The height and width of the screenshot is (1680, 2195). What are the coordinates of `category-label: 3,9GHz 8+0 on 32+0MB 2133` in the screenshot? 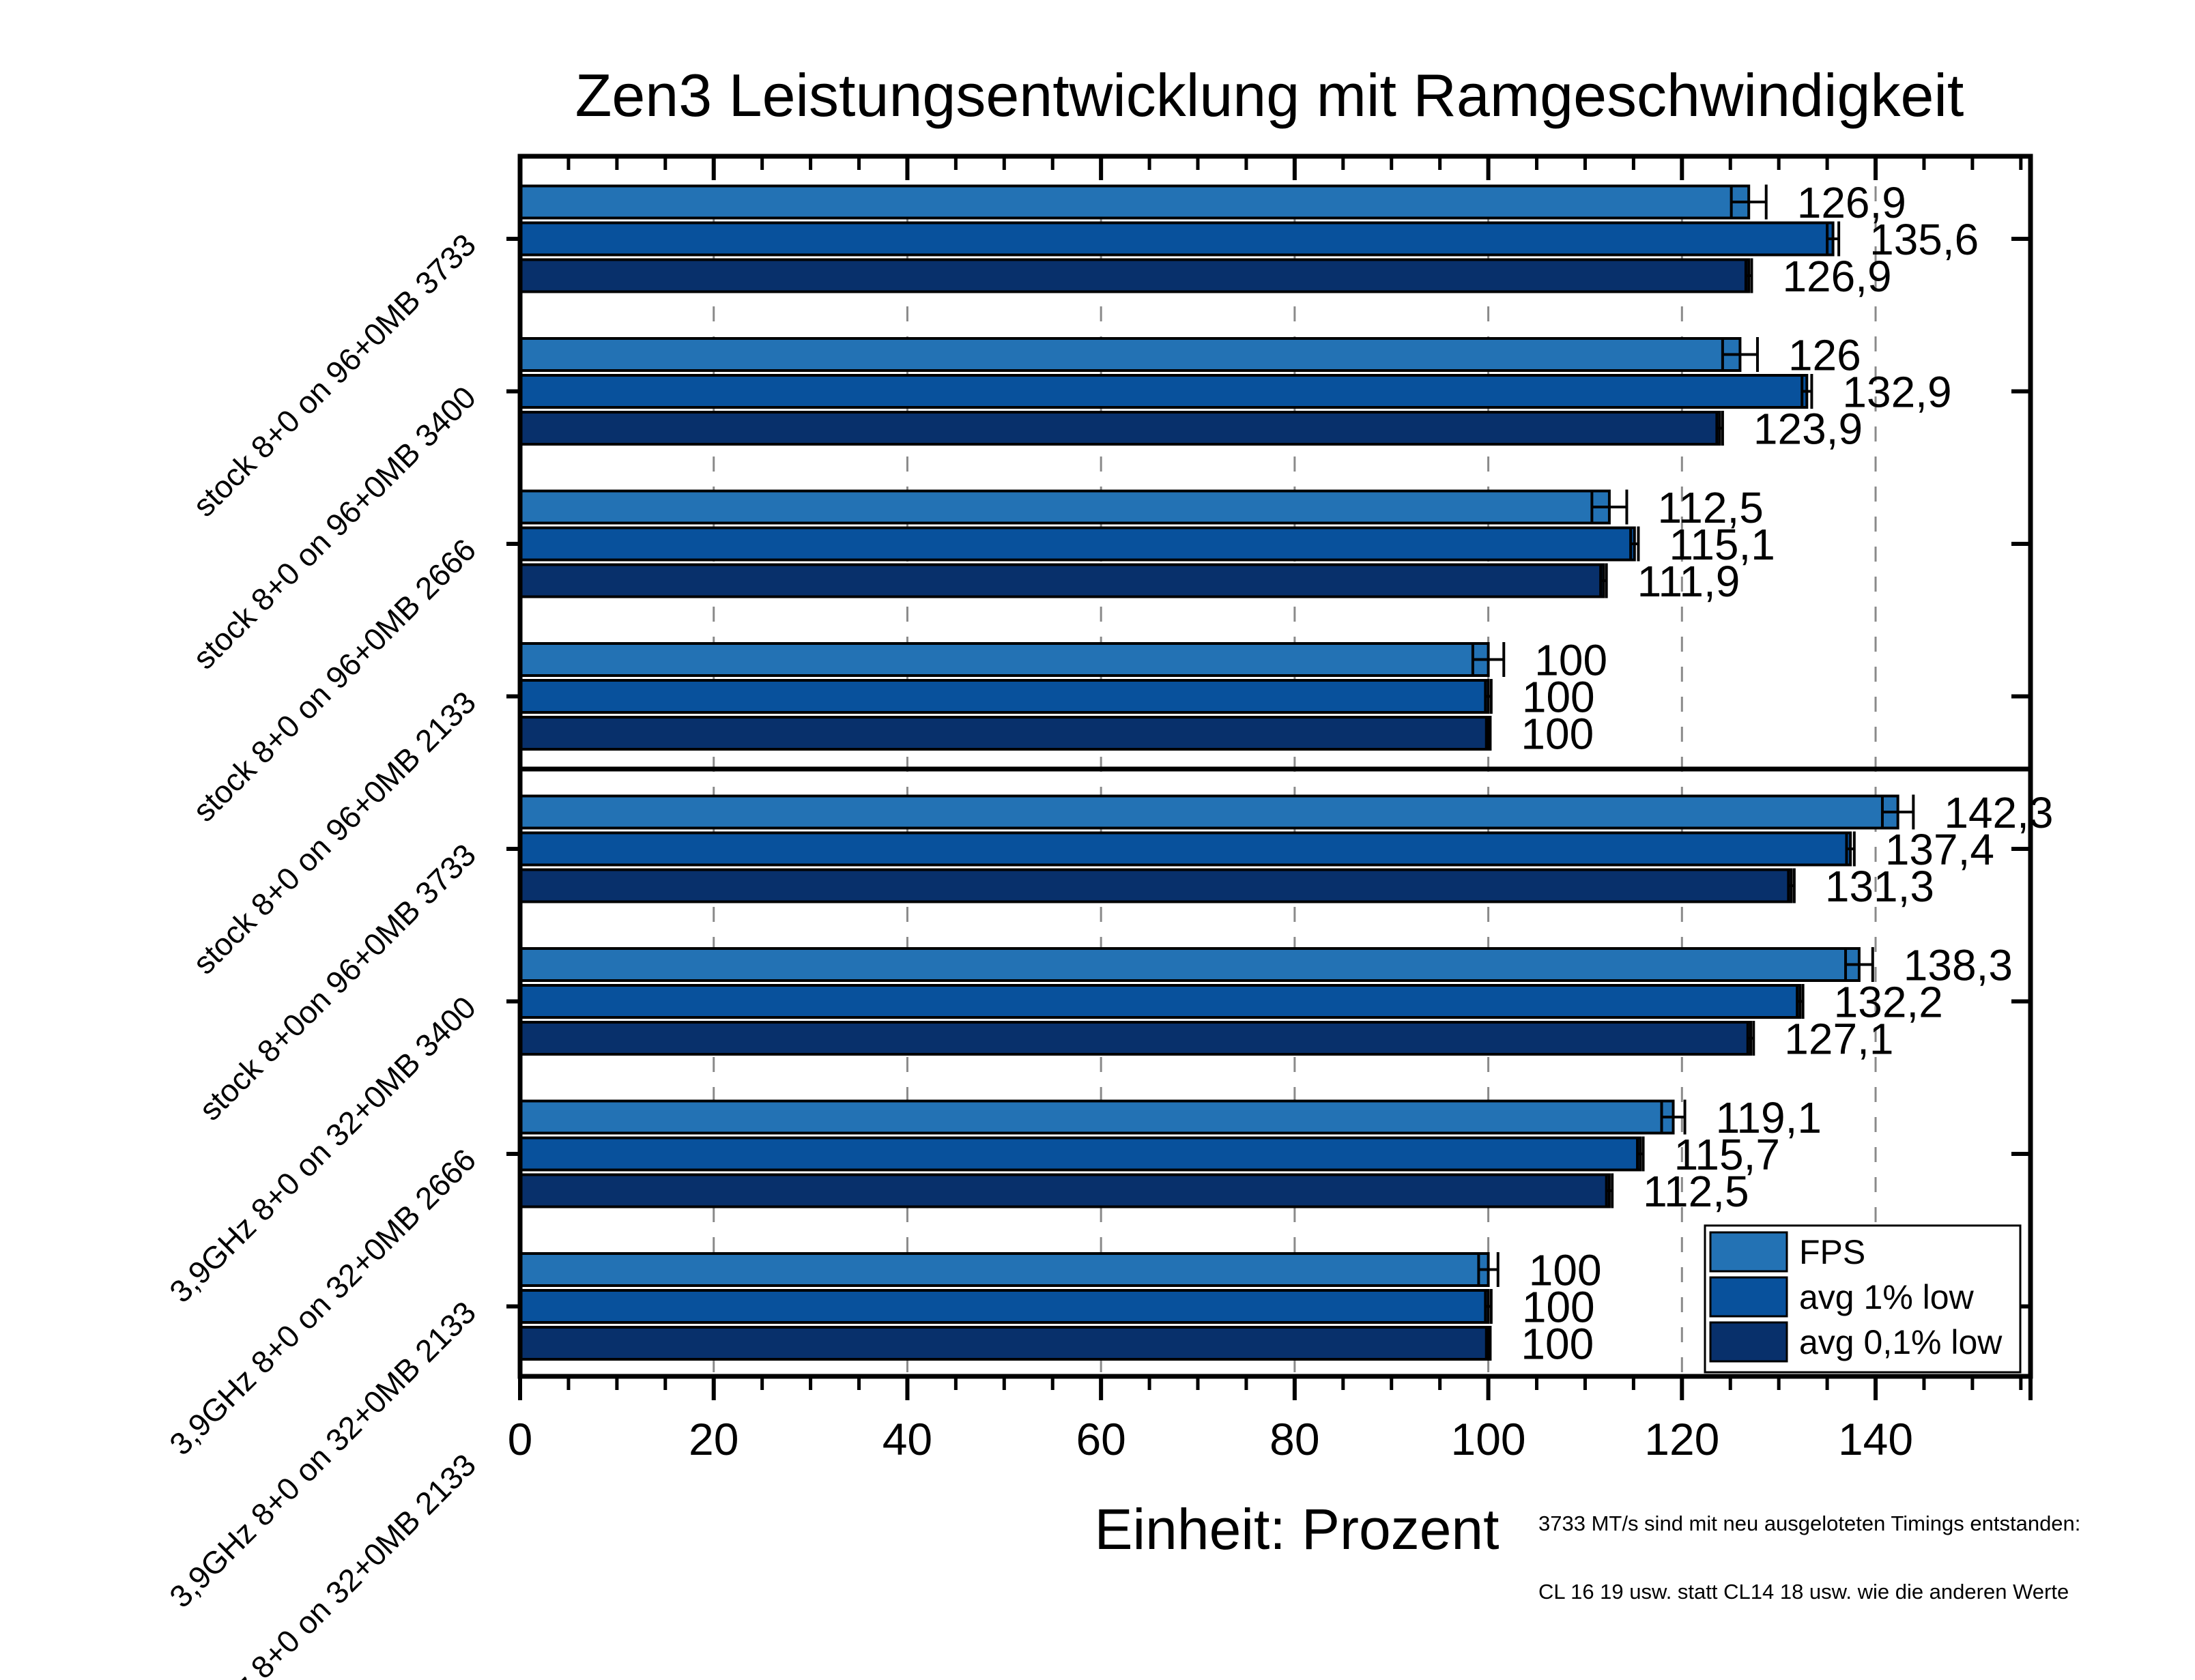 It's located at (323, 1454).